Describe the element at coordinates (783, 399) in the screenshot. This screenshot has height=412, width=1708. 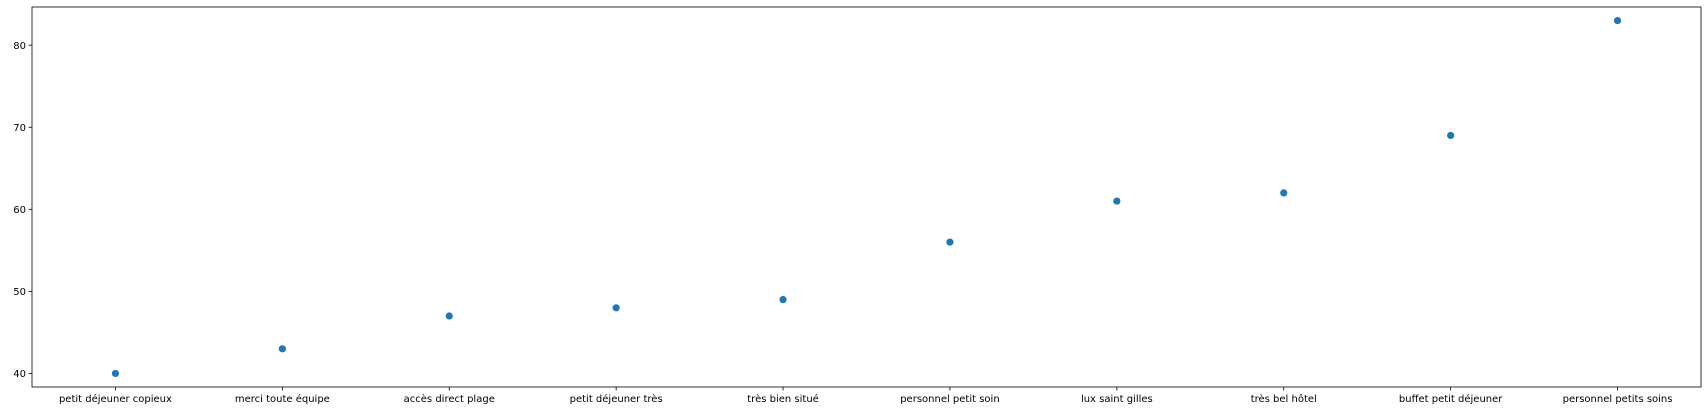
I see `x-tick-label: très bien situé` at that location.